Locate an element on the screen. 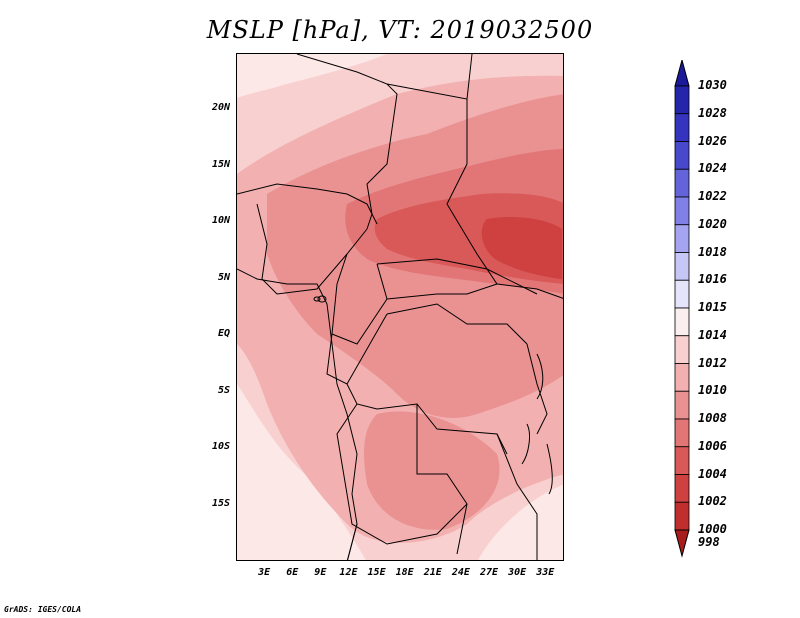 This screenshot has width=800, height=618. mslp-region-1008-south is located at coordinates (432, 470).